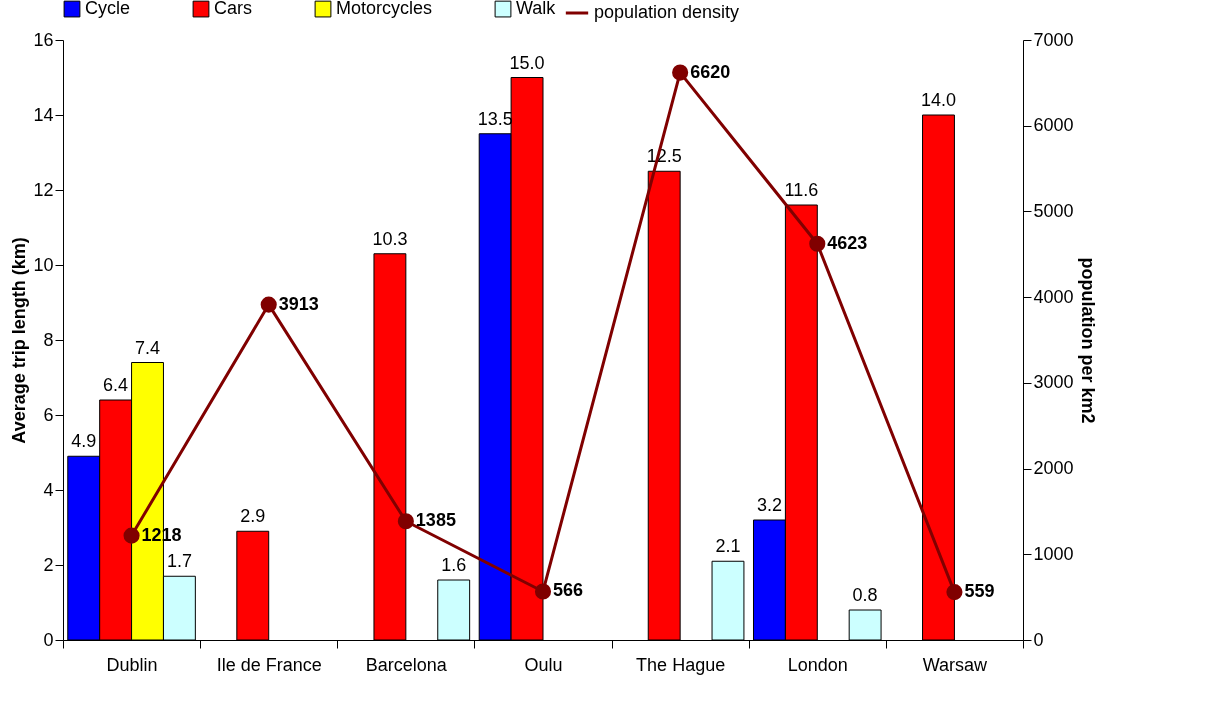  I want to click on x-tick-label: Warsaw, so click(955, 664).